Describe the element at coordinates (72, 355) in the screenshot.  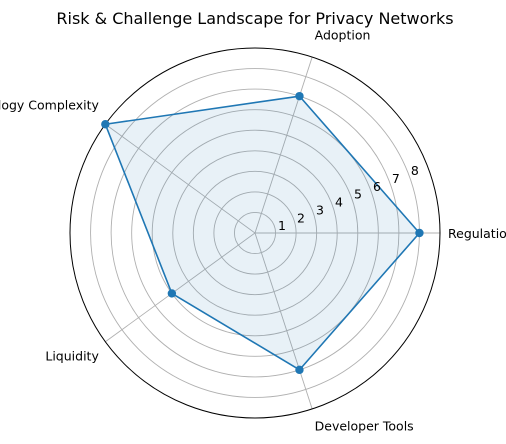
I see `category-label: Liquidity` at that location.